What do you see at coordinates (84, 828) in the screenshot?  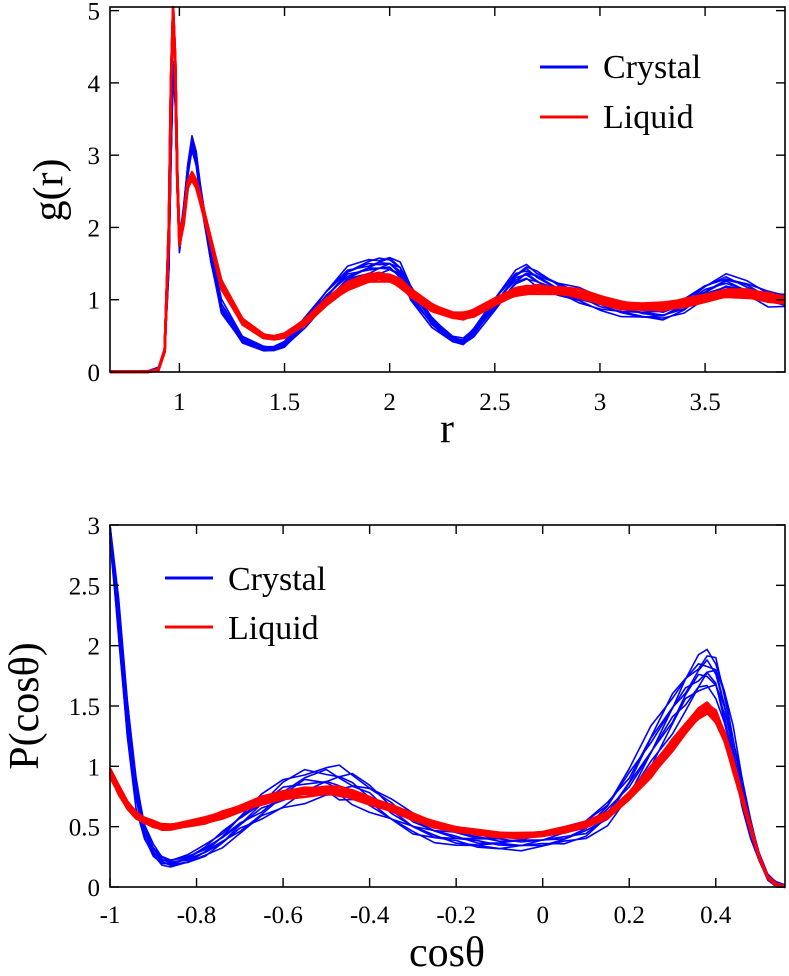 I see `bond-angle-y-tick-label: 0.5` at bounding box center [84, 828].